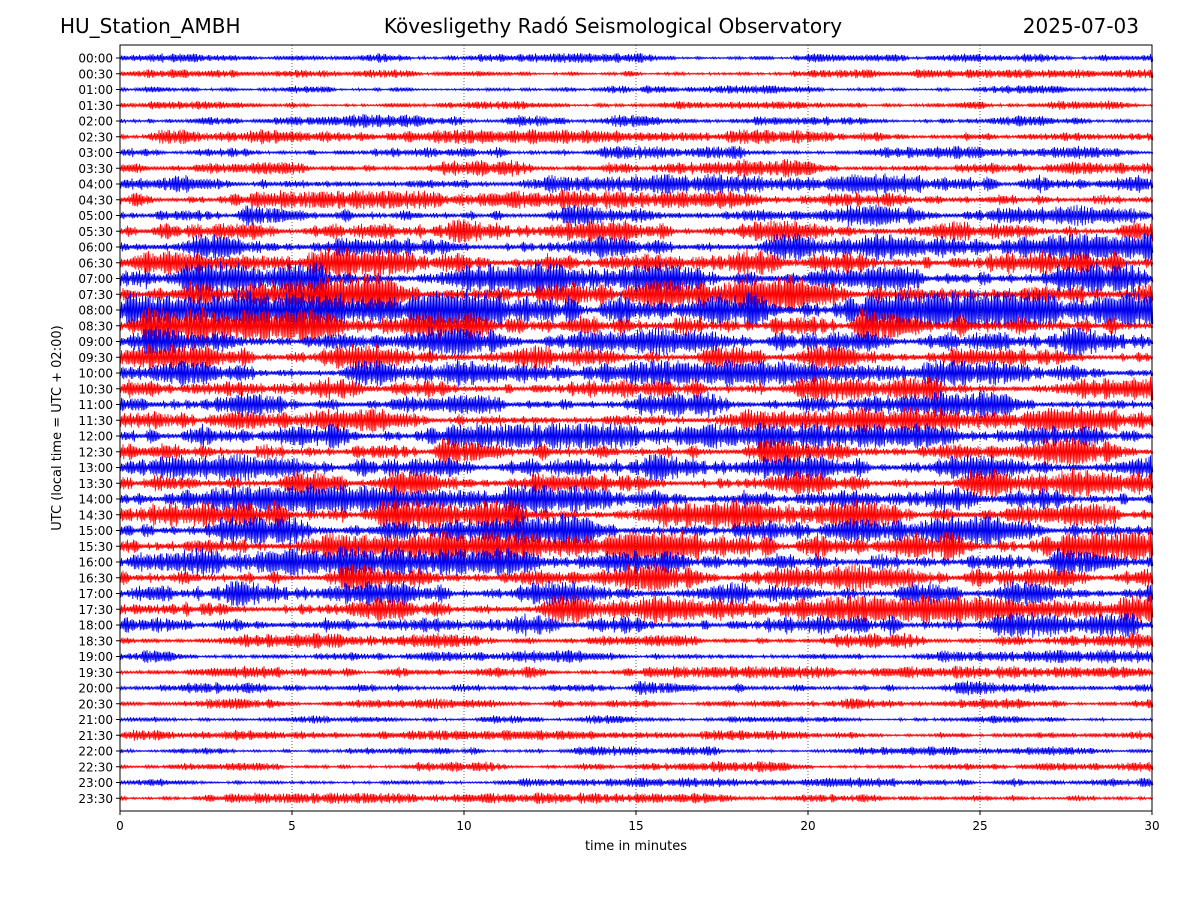 The width and height of the screenshot is (1200, 900). I want to click on station-title: HU_Station_AMBH, so click(150, 26).